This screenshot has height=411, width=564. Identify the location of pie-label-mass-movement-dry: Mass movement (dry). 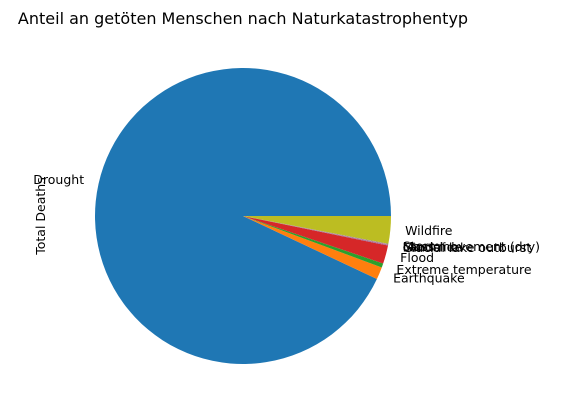
(471, 246).